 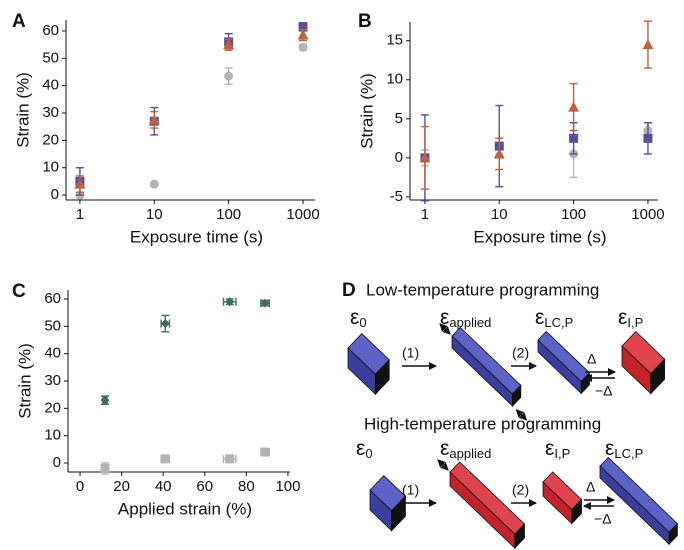 What do you see at coordinates (482, 423) in the screenshot?
I see `row-title: High-temperature programming` at bounding box center [482, 423].